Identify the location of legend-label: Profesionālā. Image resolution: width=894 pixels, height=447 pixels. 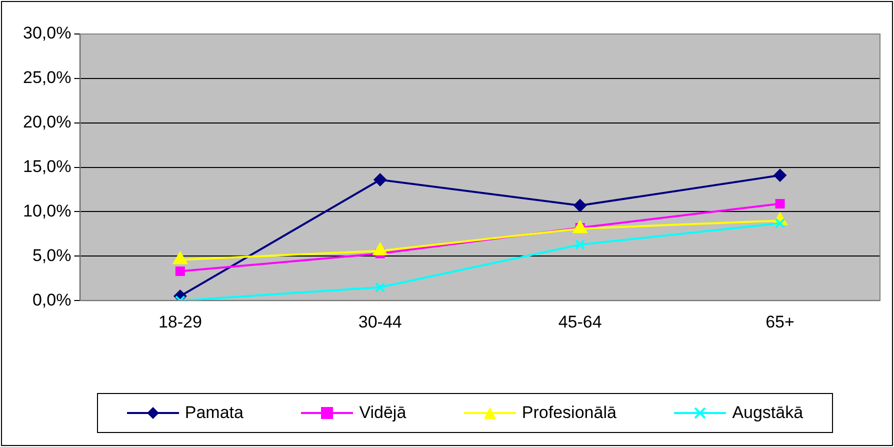
(569, 413).